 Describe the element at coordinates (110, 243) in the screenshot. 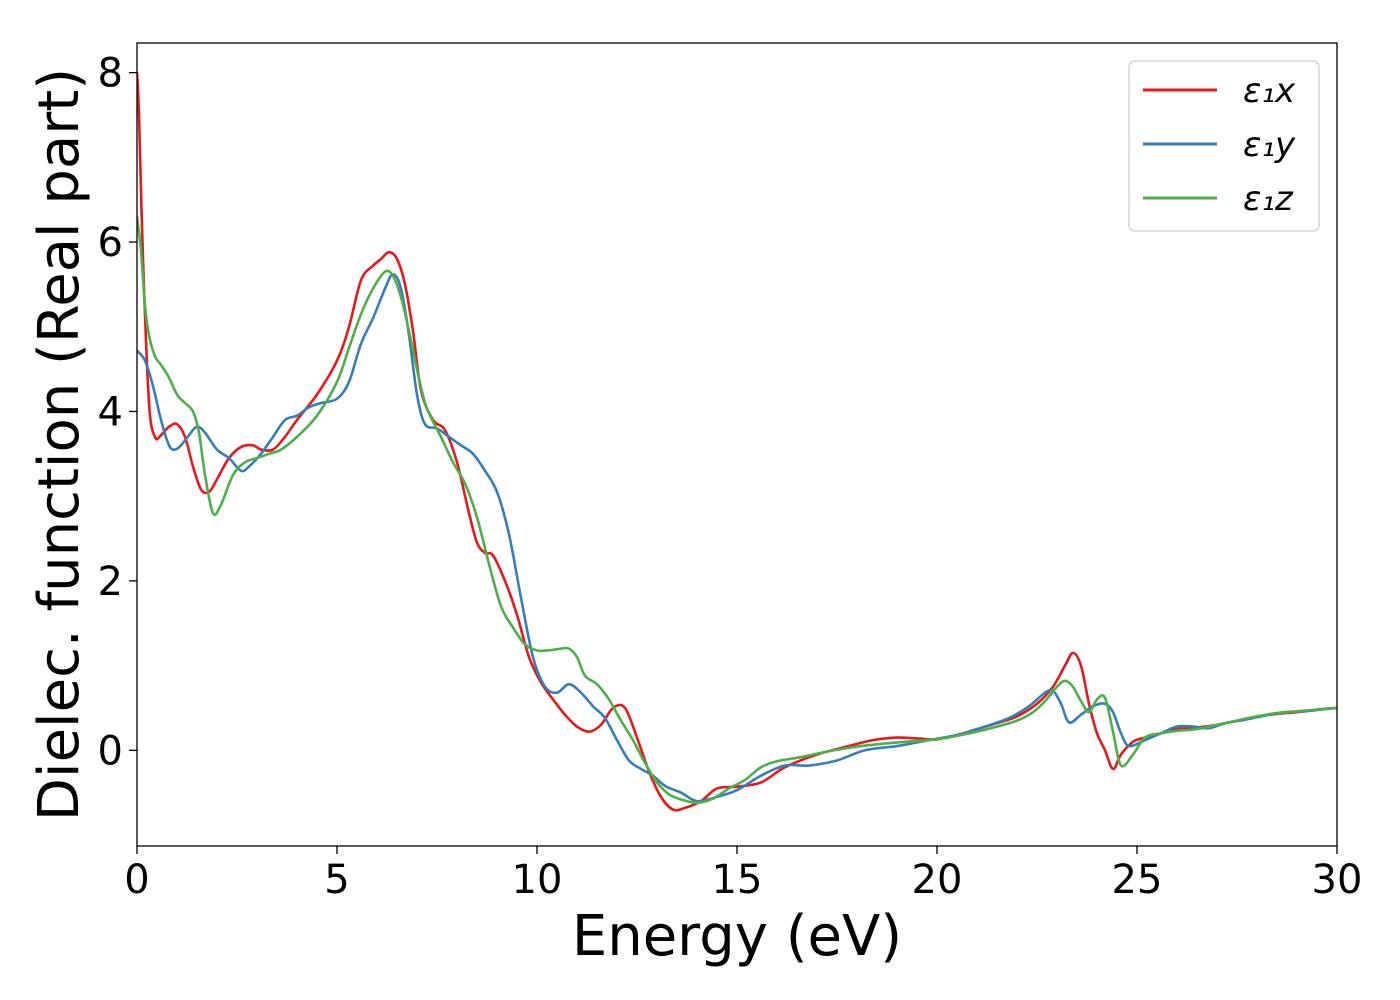

I see `y-tick-label: 6` at that location.